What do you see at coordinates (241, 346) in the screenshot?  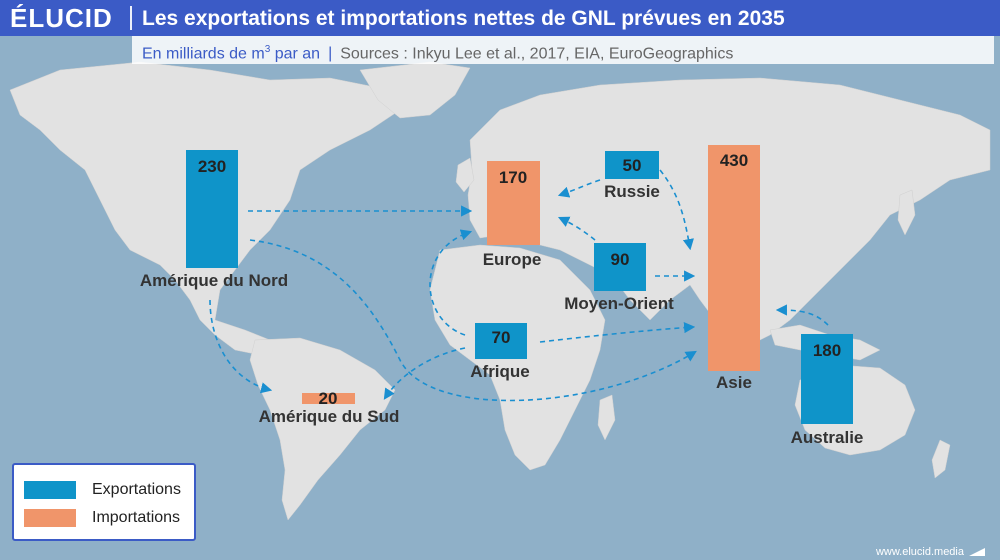 I see `arrow-namerica-samerica` at bounding box center [241, 346].